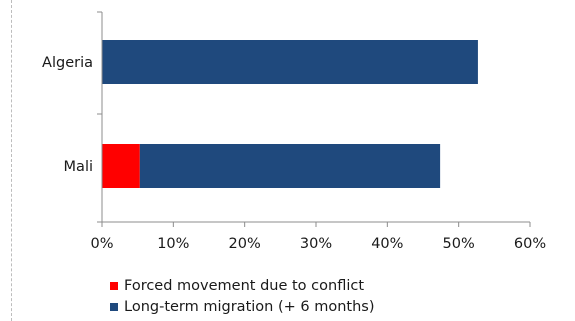 This screenshot has width=575, height=321. I want to click on x-tick-label-6: 60%, so click(530, 244).